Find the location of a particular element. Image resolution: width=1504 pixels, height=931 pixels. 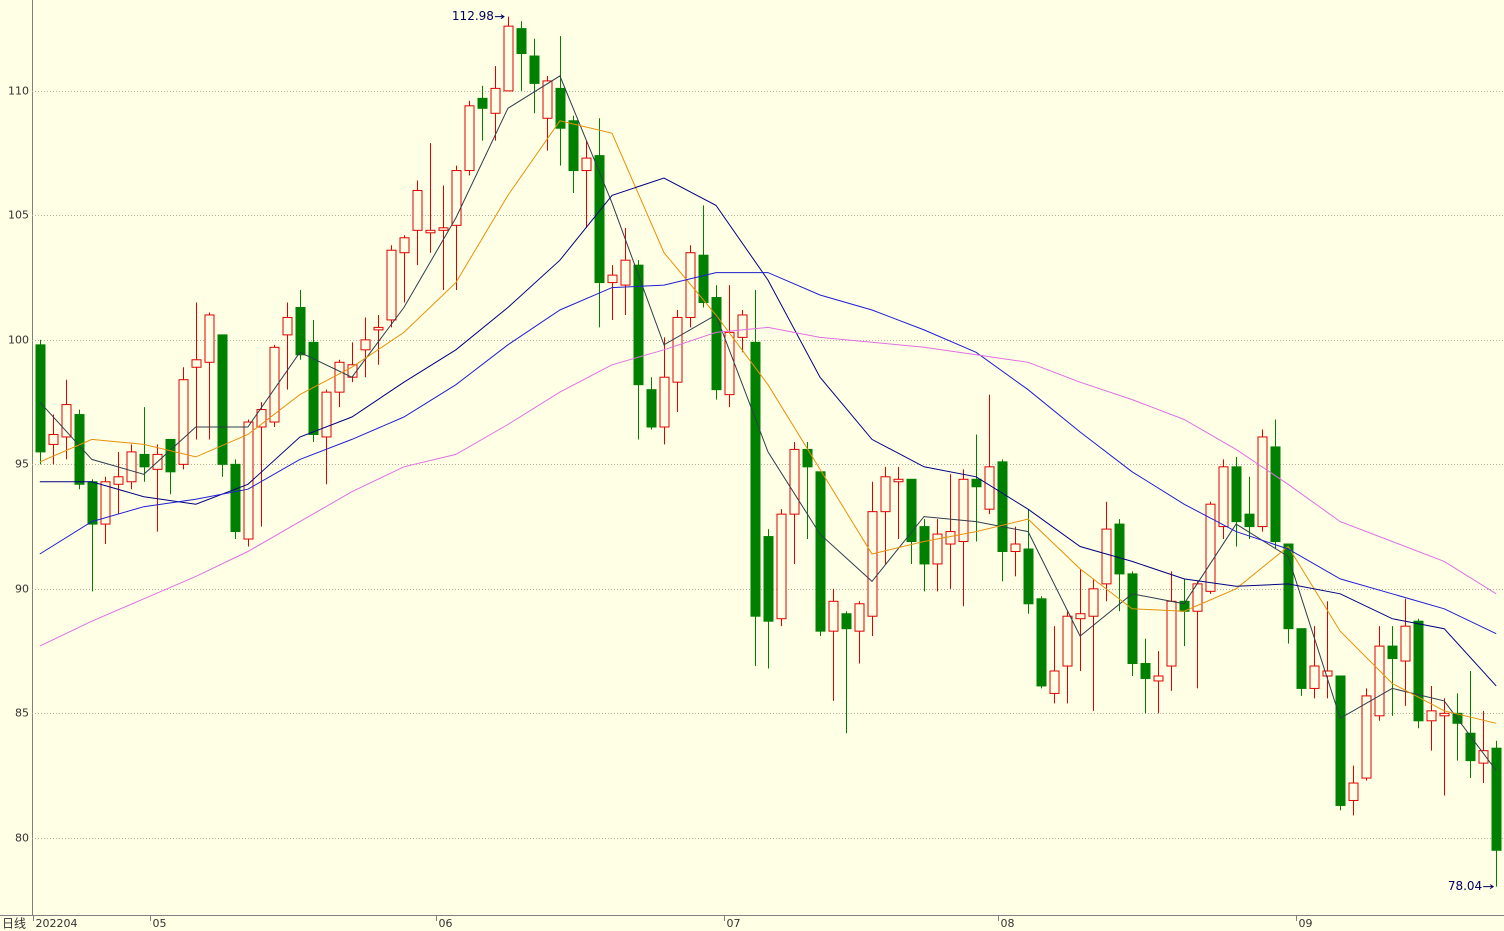

x-tick-label: 08 is located at coordinates (1008, 923).